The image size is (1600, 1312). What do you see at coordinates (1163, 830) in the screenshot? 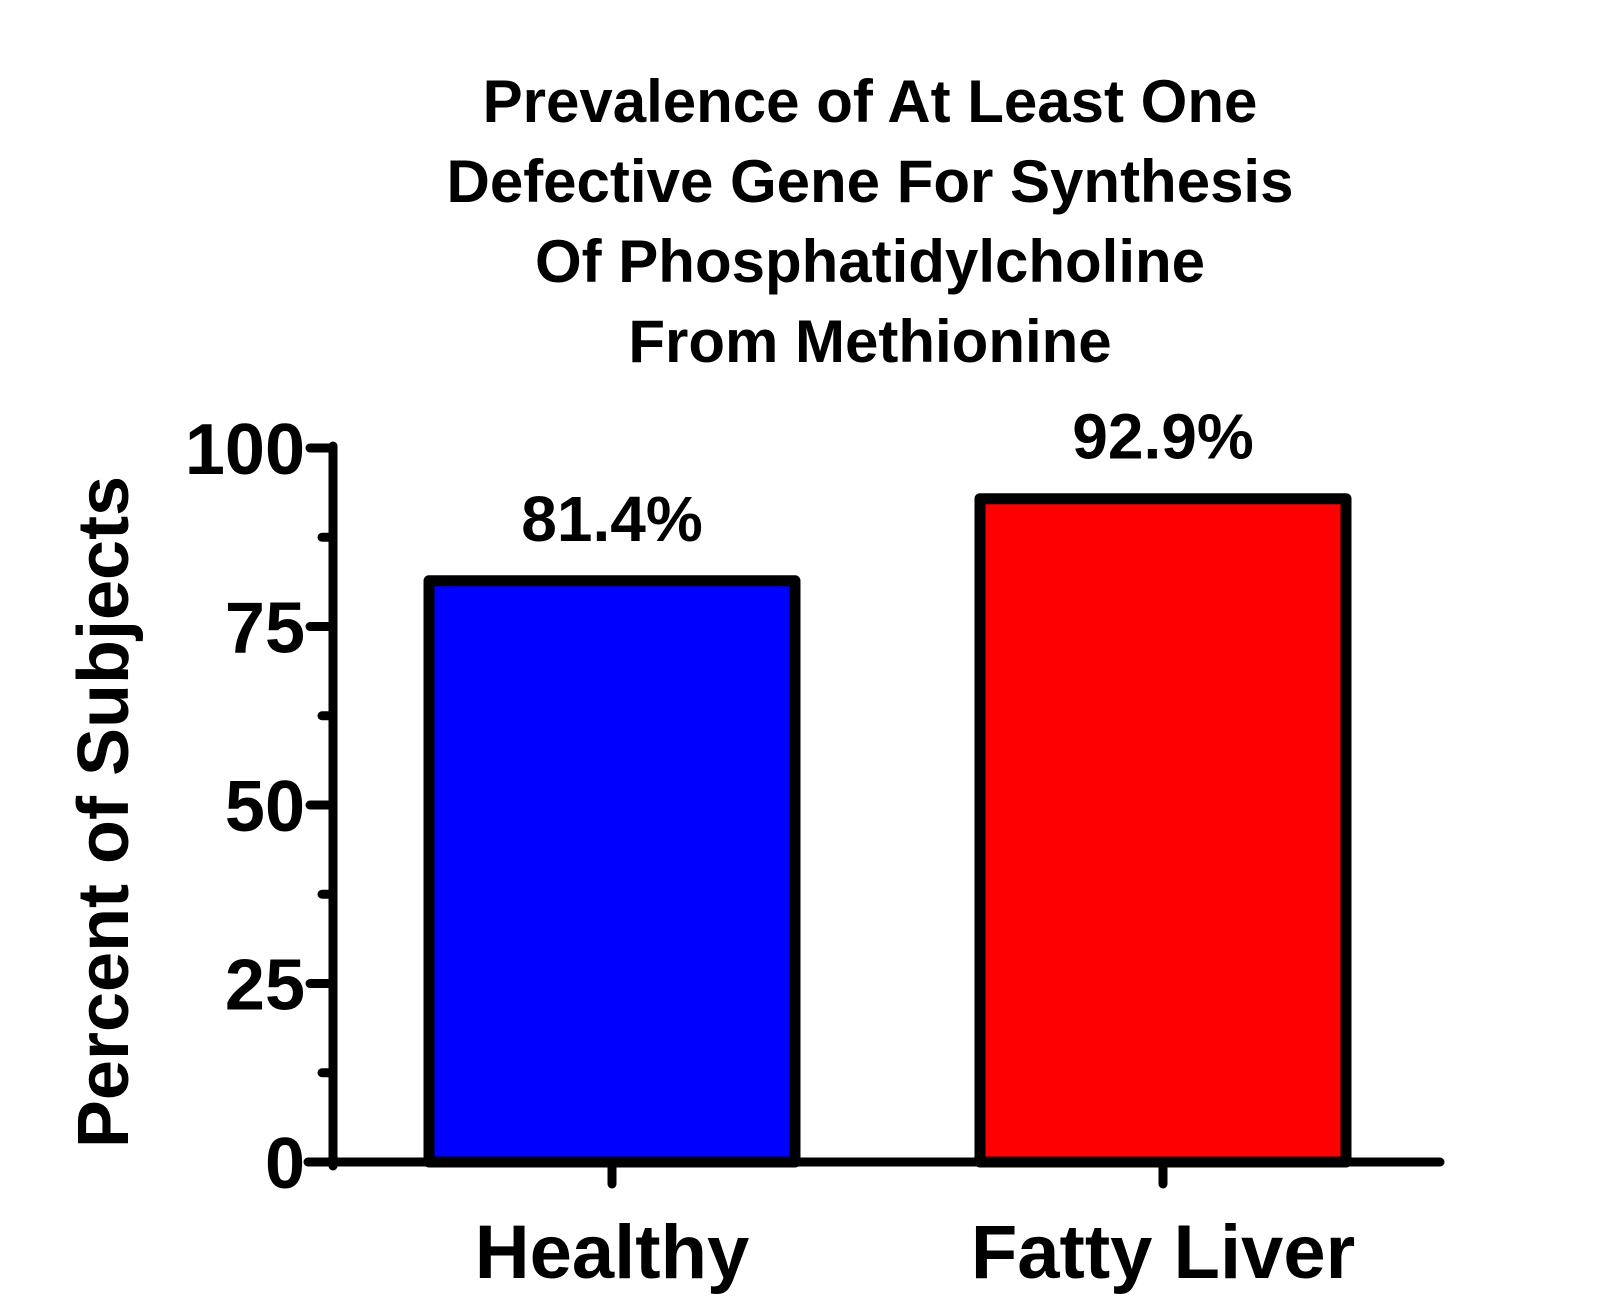
I see `bar-fatty-liver` at bounding box center [1163, 830].